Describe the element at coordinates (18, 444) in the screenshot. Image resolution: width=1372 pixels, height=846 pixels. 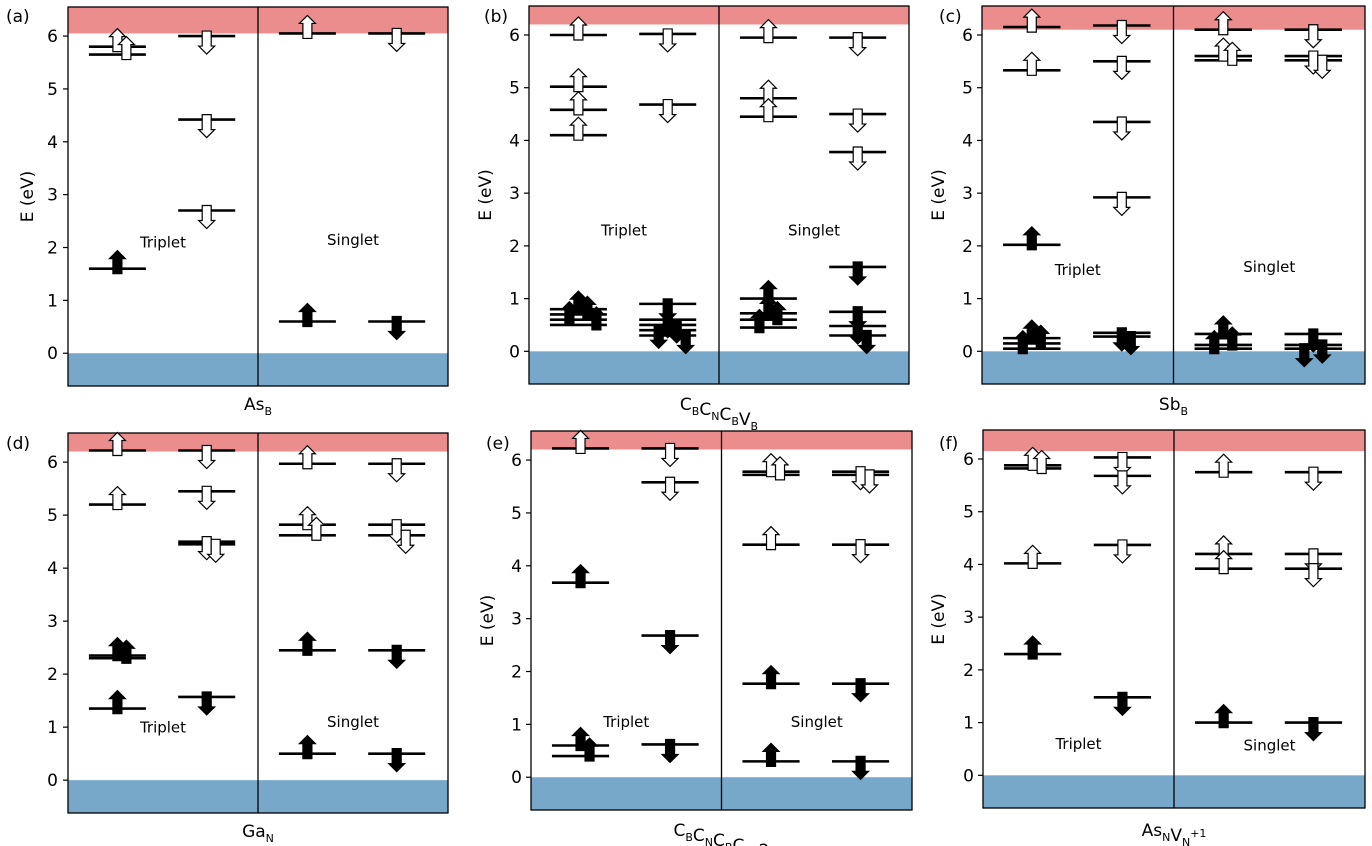
I see `panel-letter: (d)` at that location.